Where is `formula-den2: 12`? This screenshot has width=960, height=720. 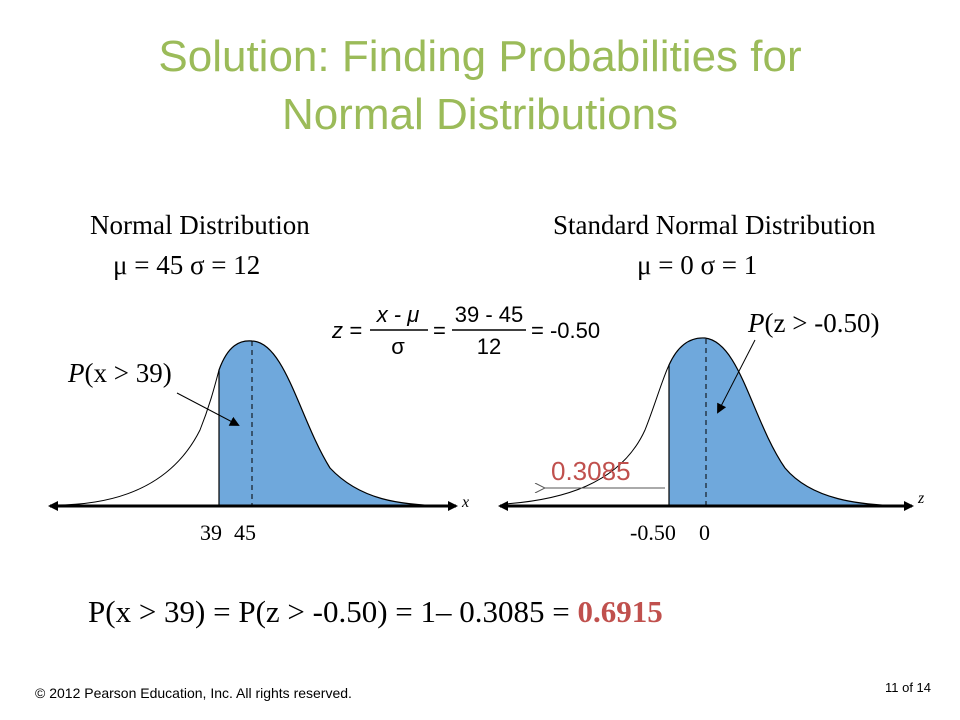 formula-den2: 12 is located at coordinates (489, 346).